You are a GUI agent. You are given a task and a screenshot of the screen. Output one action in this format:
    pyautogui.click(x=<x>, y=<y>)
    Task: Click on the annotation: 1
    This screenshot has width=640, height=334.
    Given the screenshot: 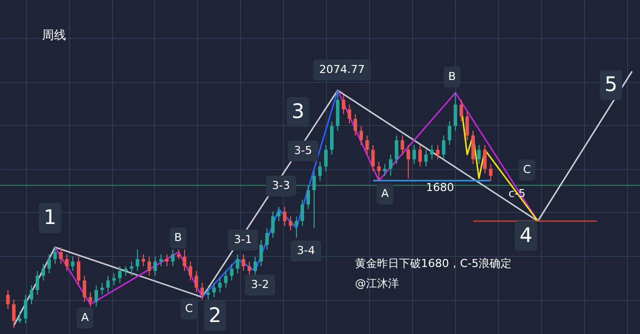 What is the action you would take?
    pyautogui.click(x=50, y=217)
    